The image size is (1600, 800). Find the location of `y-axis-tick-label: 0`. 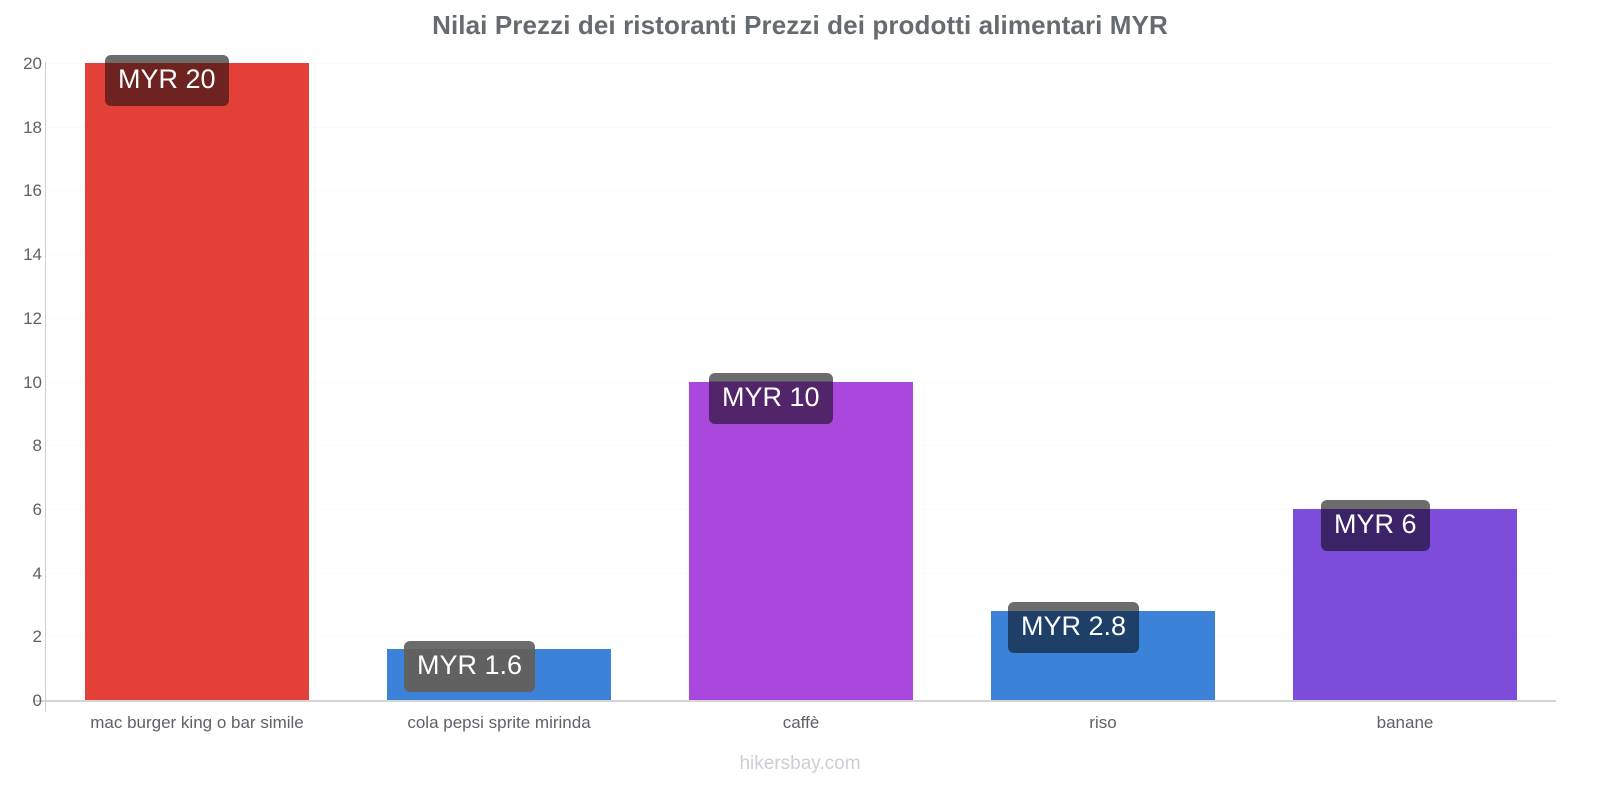

y-axis-tick-label: 0 is located at coordinates (37, 700).